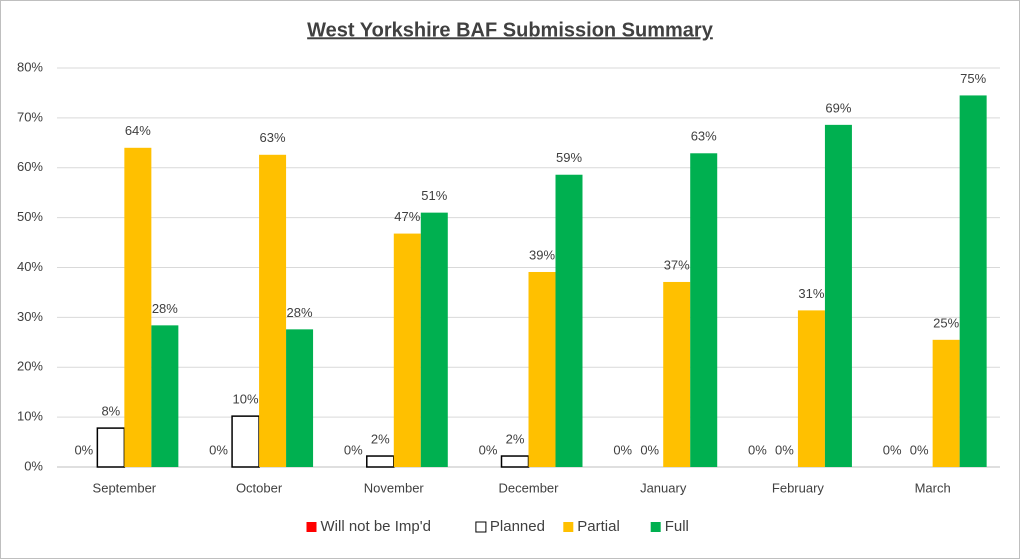  What do you see at coordinates (30, 66) in the screenshot?
I see `y-tick-label: 80%` at bounding box center [30, 66].